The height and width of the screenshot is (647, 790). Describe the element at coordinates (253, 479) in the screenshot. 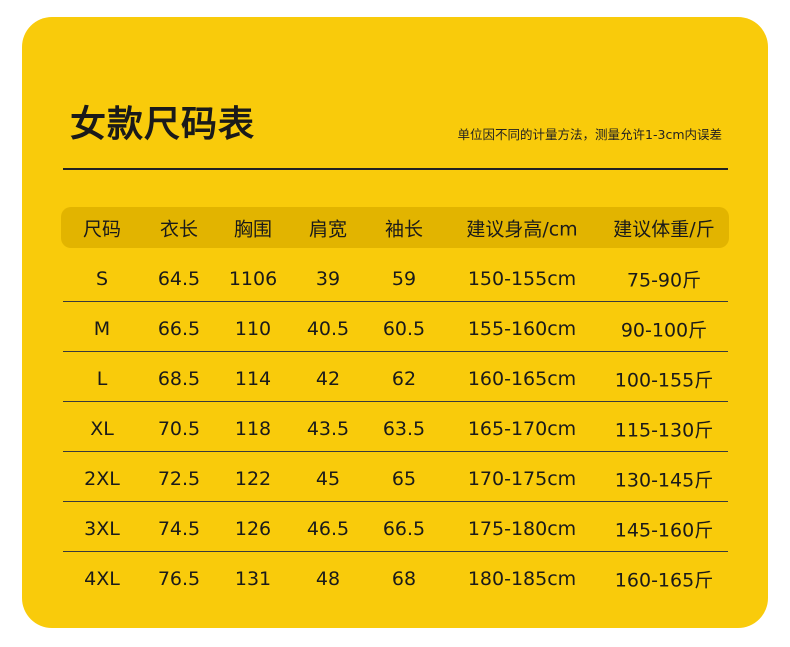

I see `table-cell: 122` at that location.